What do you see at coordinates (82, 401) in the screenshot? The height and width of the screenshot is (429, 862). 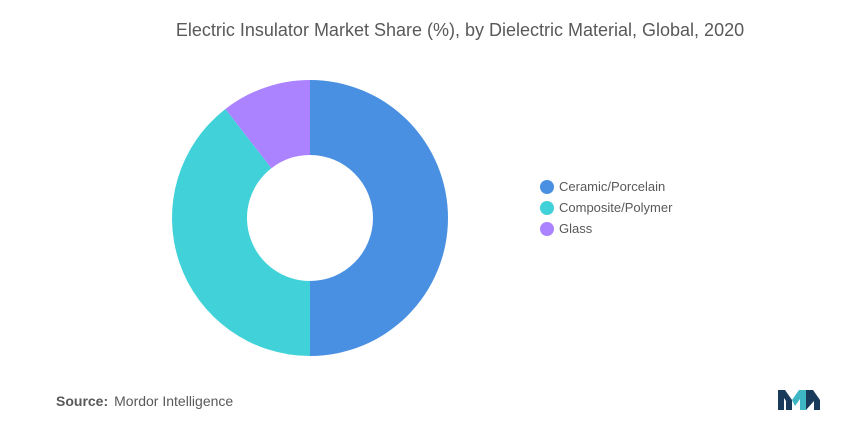 I see `source-prefix: Source:` at bounding box center [82, 401].